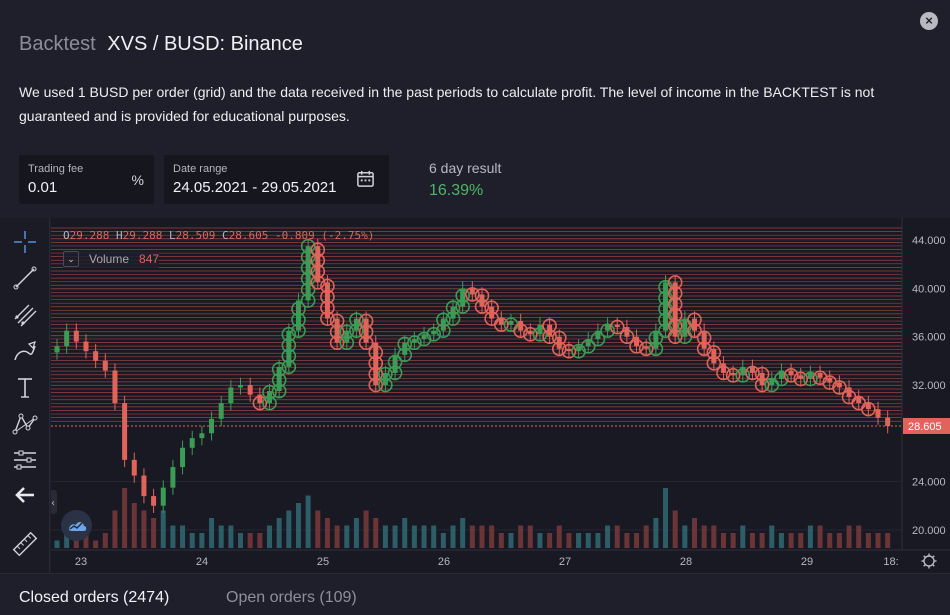  What do you see at coordinates (323, 562) in the screenshot?
I see `x-tick-label: 25` at bounding box center [323, 562].